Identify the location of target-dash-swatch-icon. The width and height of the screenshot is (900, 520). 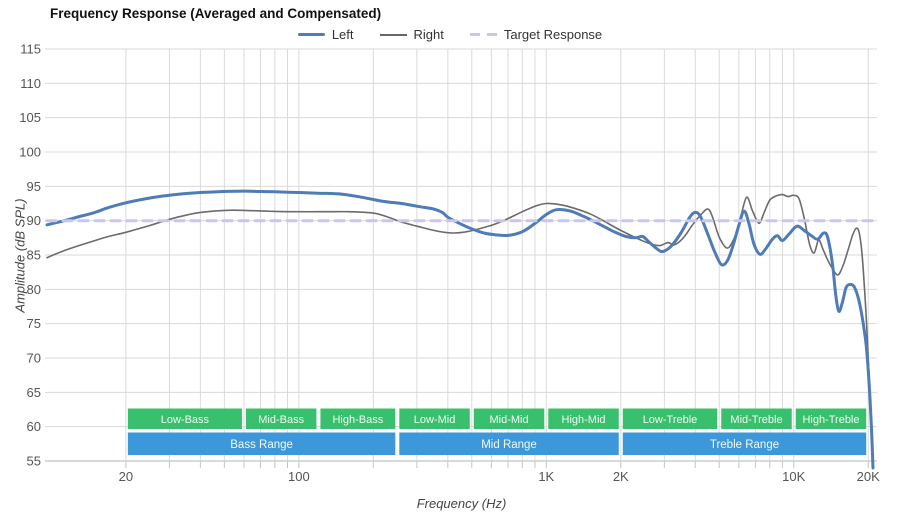
(483, 34).